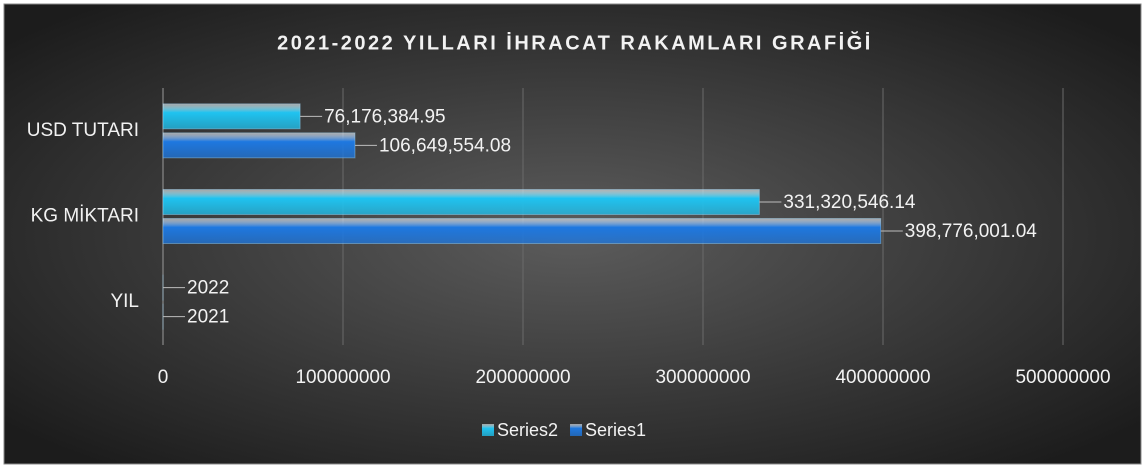  What do you see at coordinates (702, 377) in the screenshot?
I see `x-tick-label: 300000000` at bounding box center [702, 377].